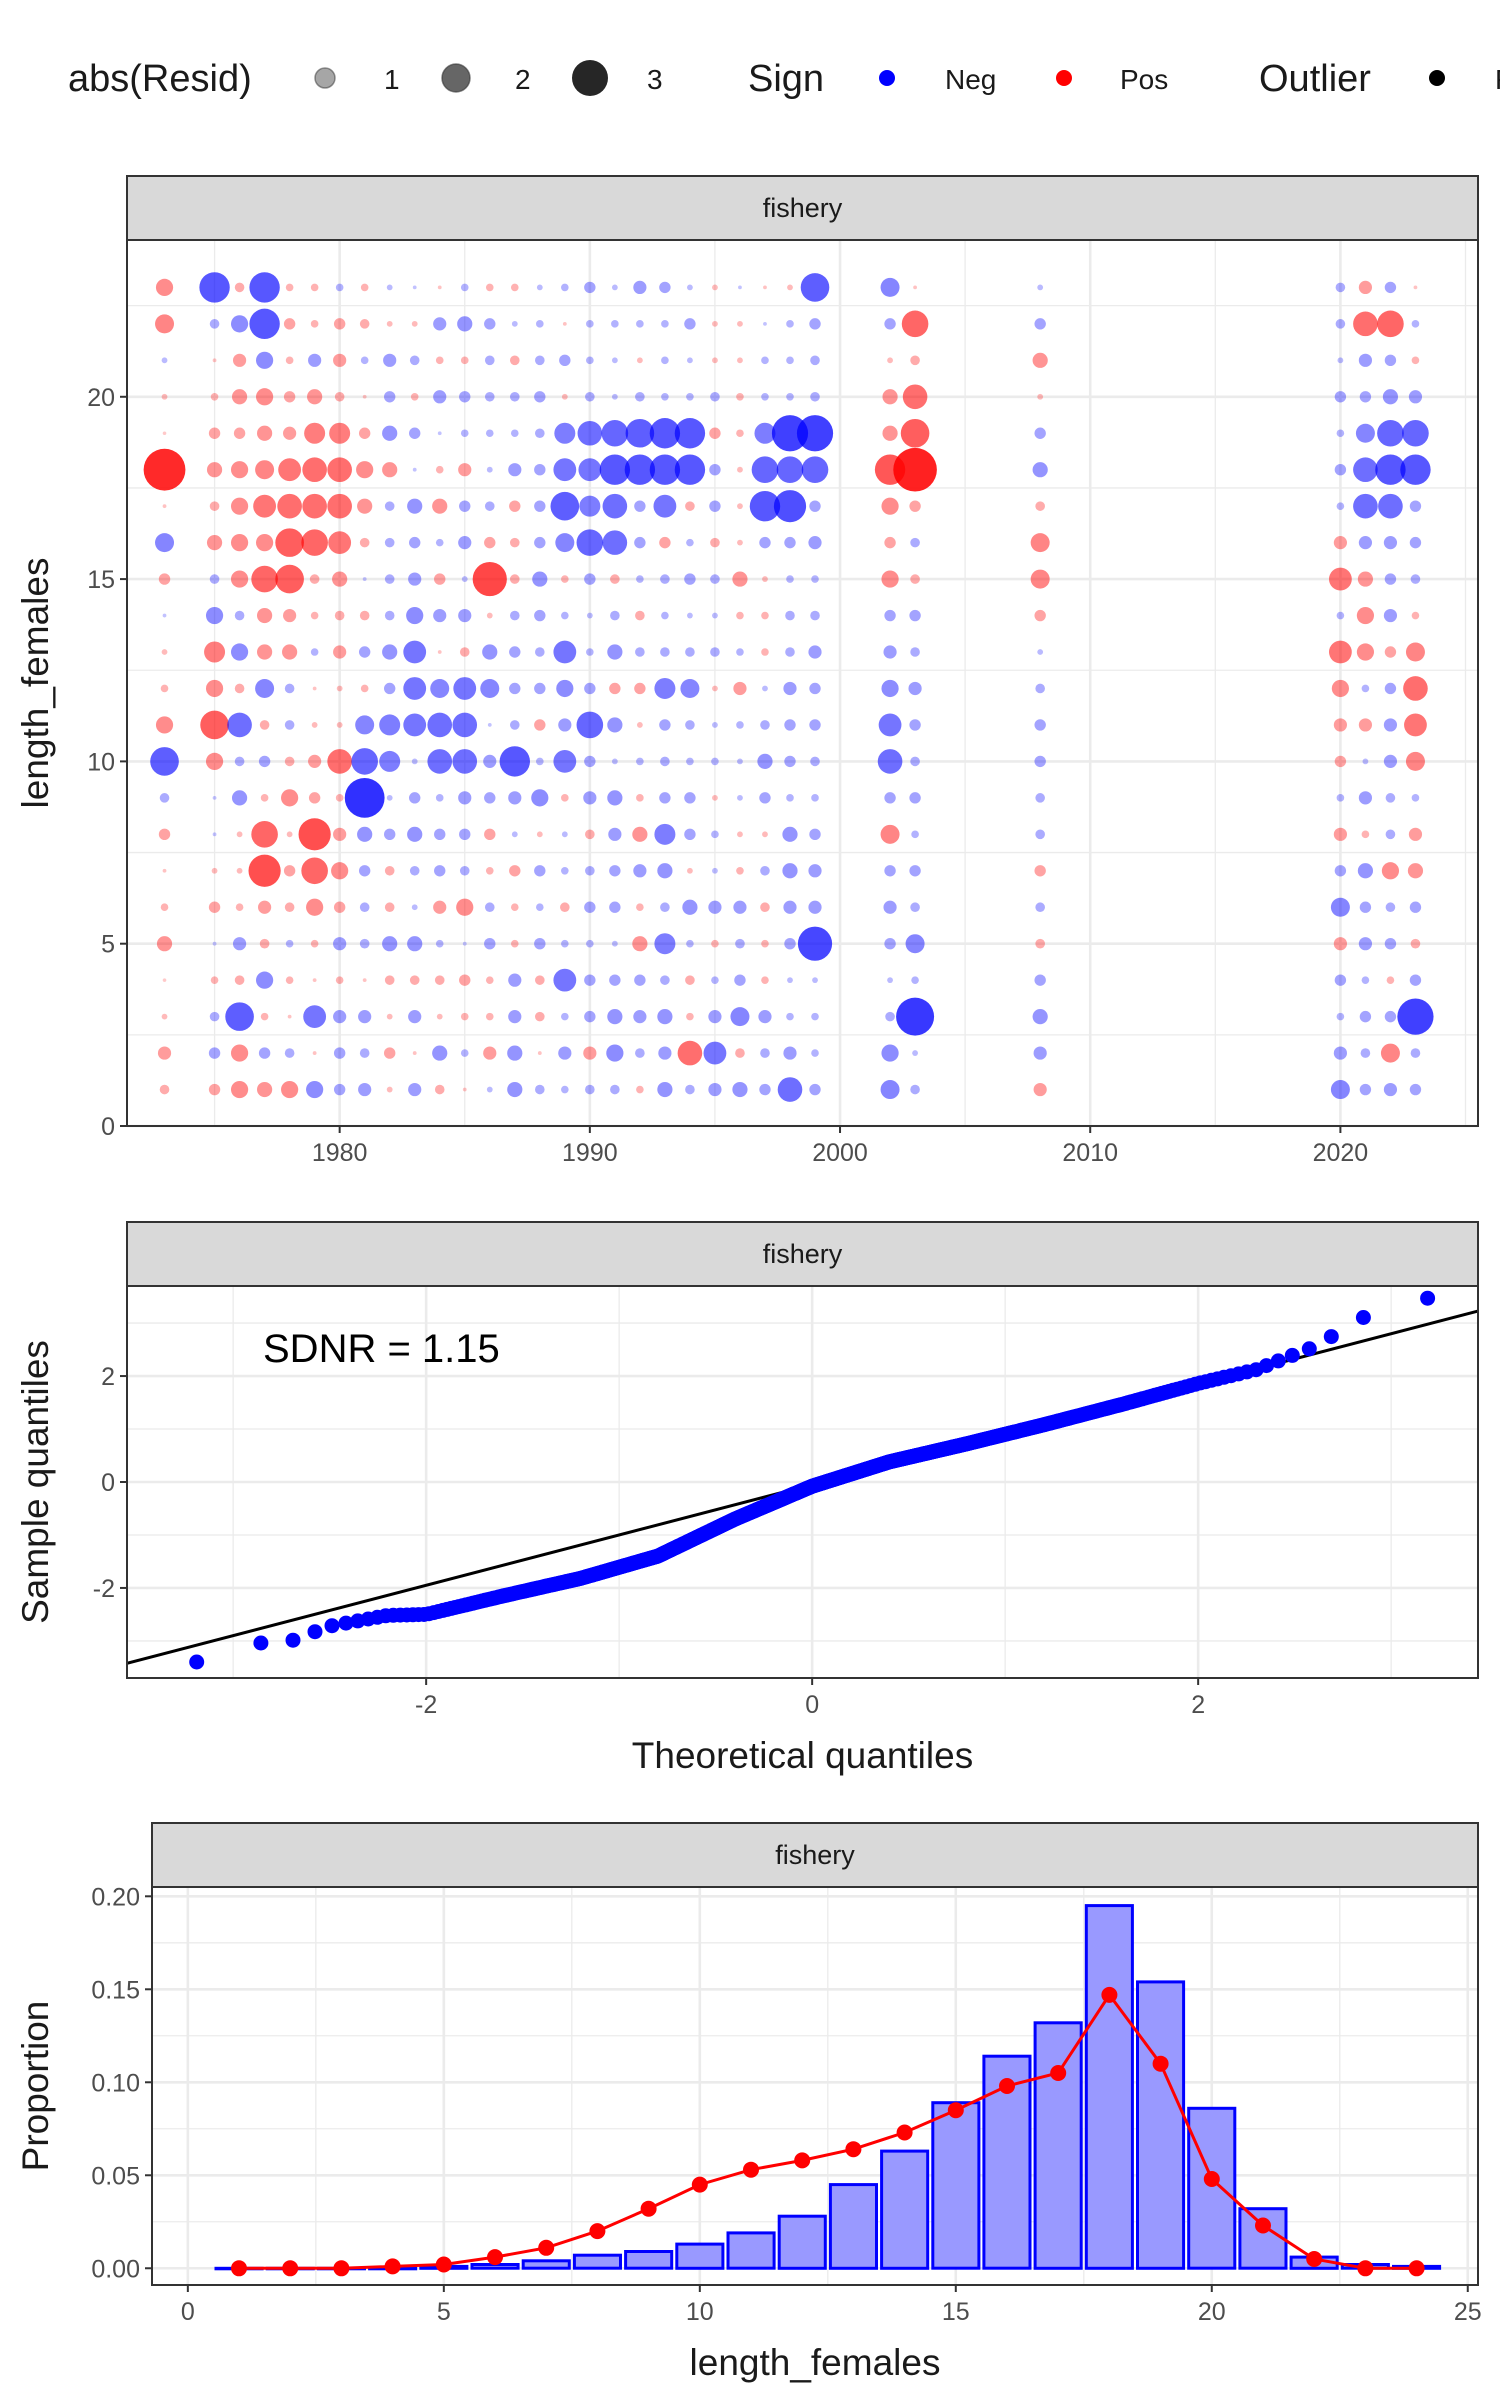 The width and height of the screenshot is (1500, 2400). What do you see at coordinates (1468, 2312) in the screenshot?
I see `x-tick-label: 25` at bounding box center [1468, 2312].